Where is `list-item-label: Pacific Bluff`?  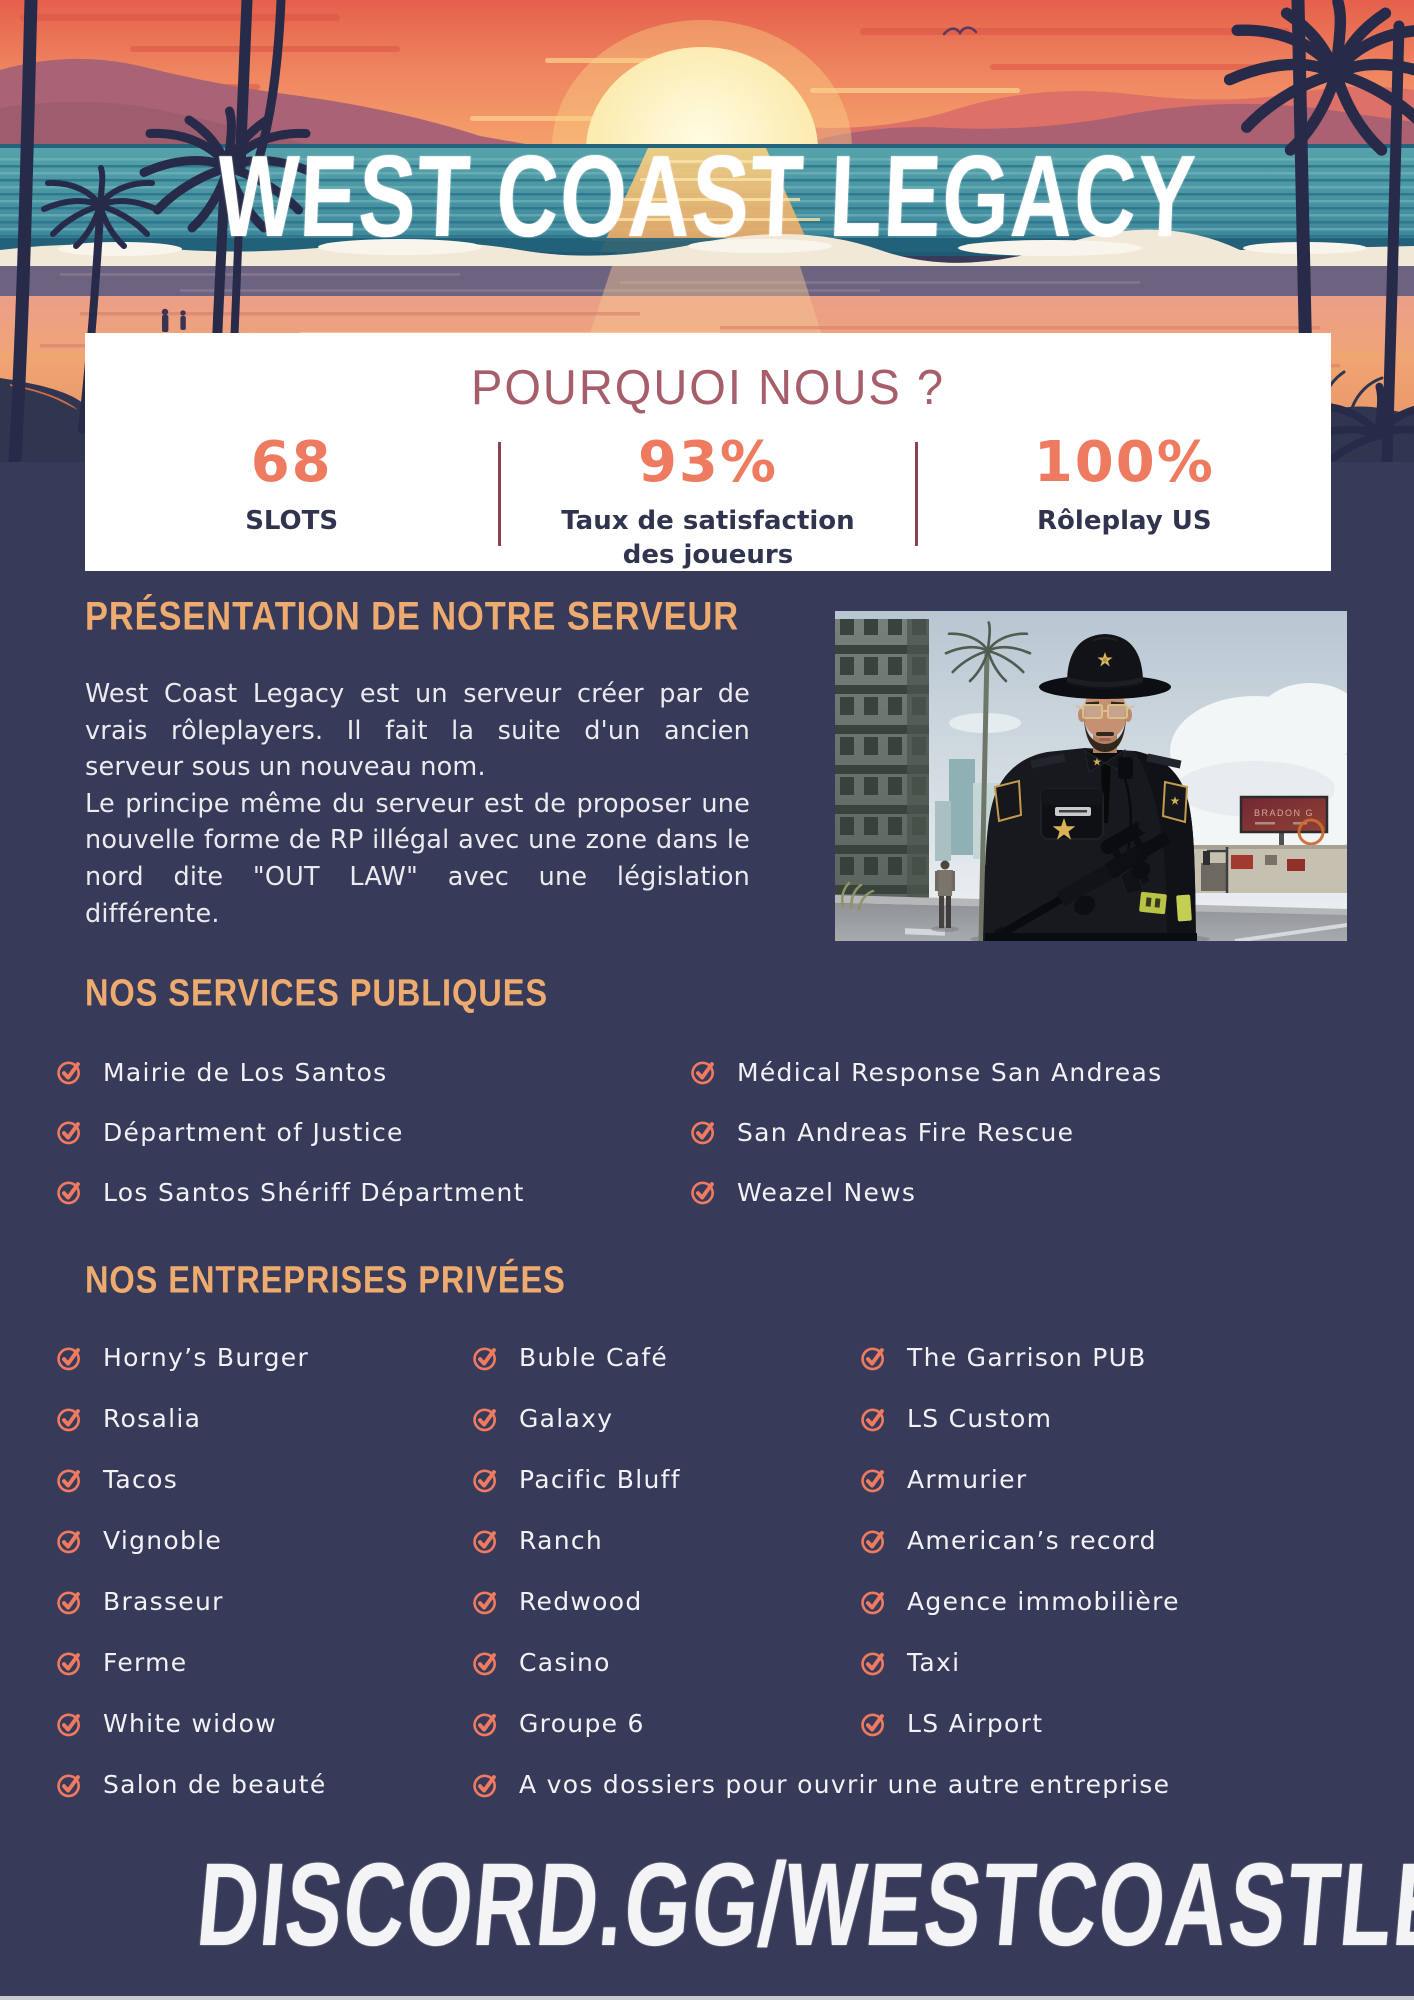
list-item-label: Pacific Bluff is located at coordinates (600, 1479).